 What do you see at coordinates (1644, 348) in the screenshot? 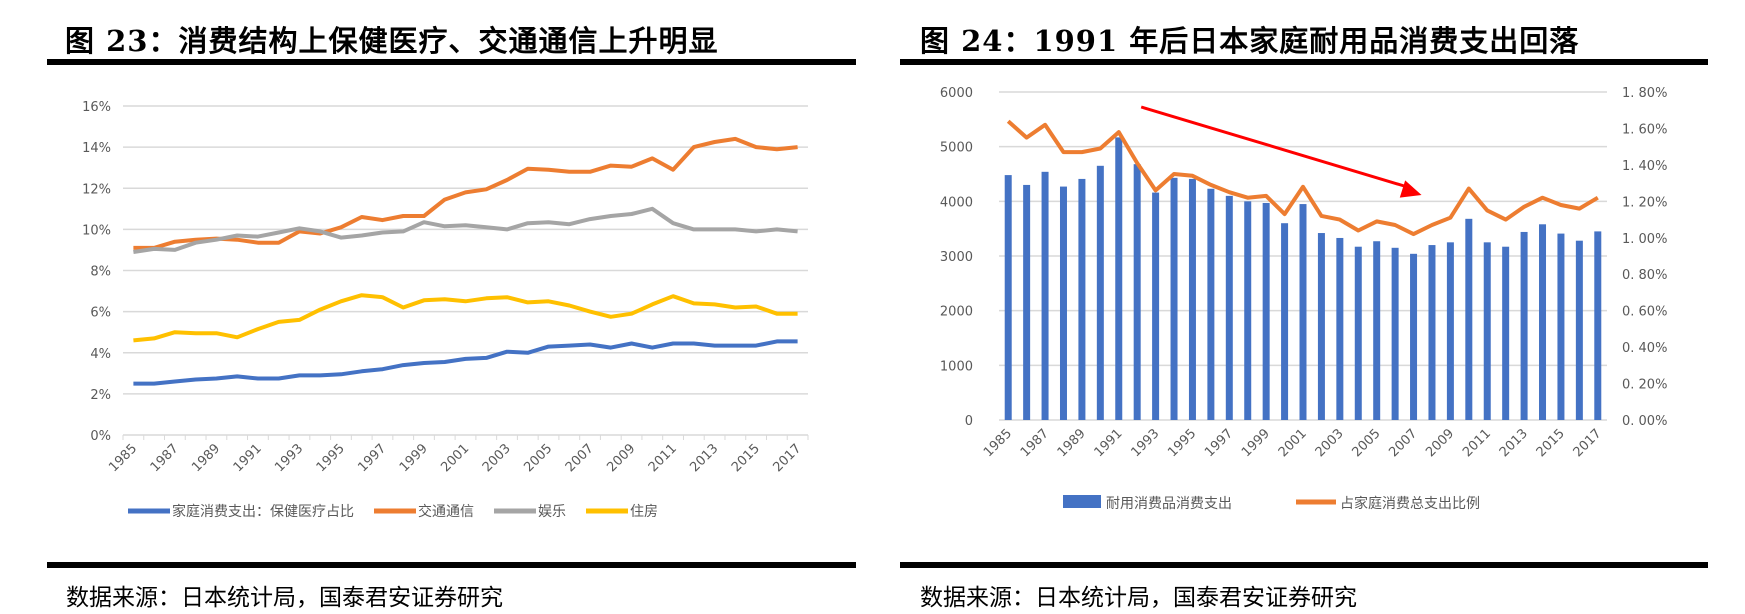
I see `y-right-tick-label: 0. 40%` at bounding box center [1644, 348].